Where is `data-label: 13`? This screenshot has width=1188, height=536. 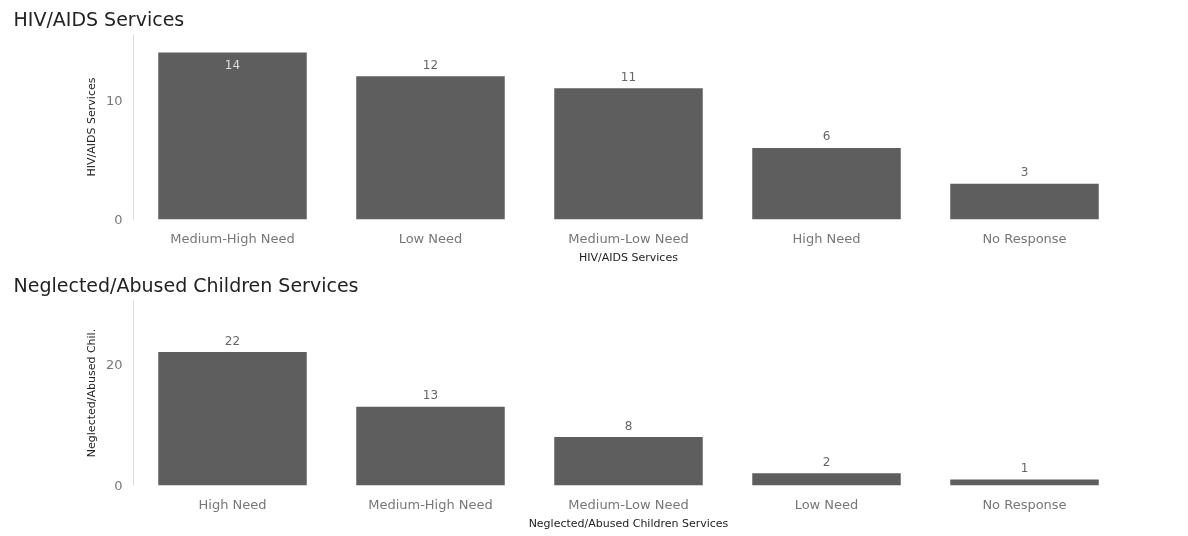
data-label: 13 is located at coordinates (430, 395).